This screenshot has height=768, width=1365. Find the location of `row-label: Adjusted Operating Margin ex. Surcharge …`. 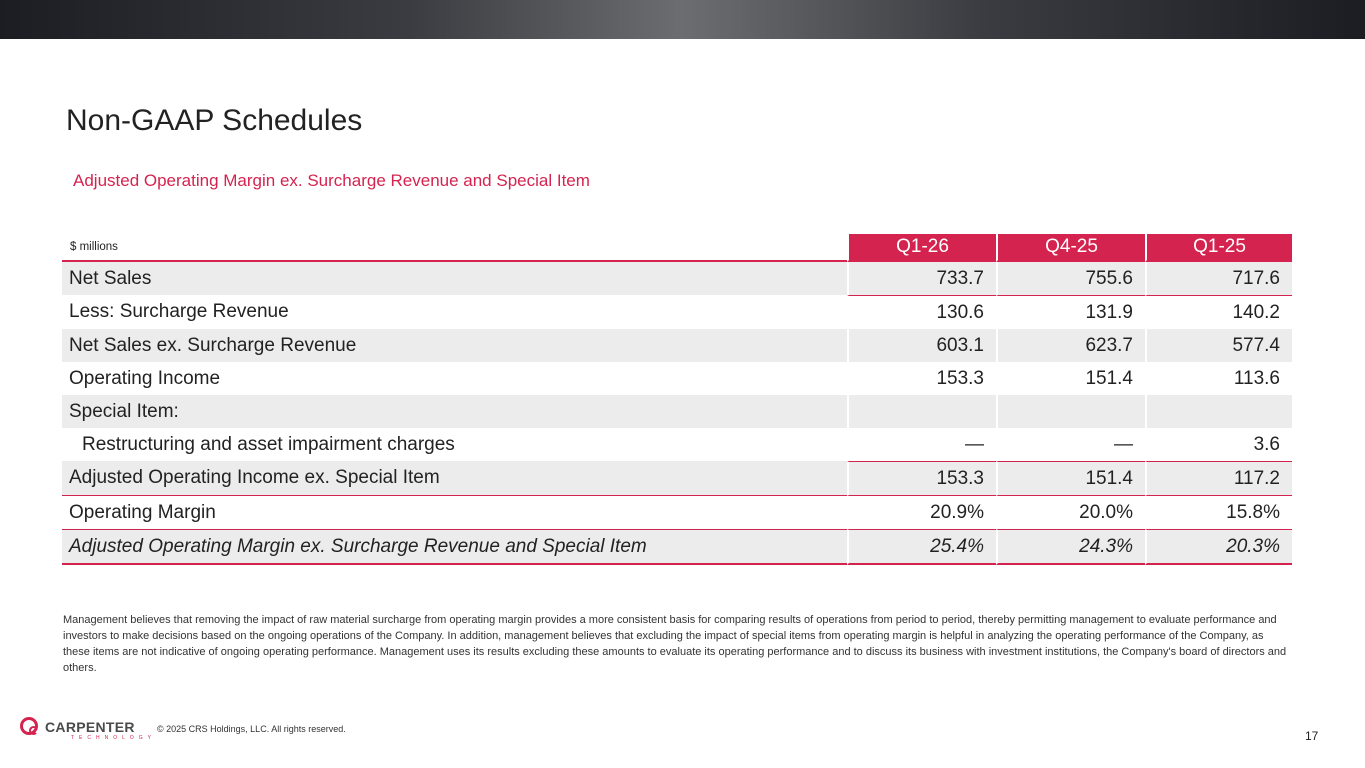

row-label: Adjusted Operating Margin ex. Surcharge … is located at coordinates (454, 547).